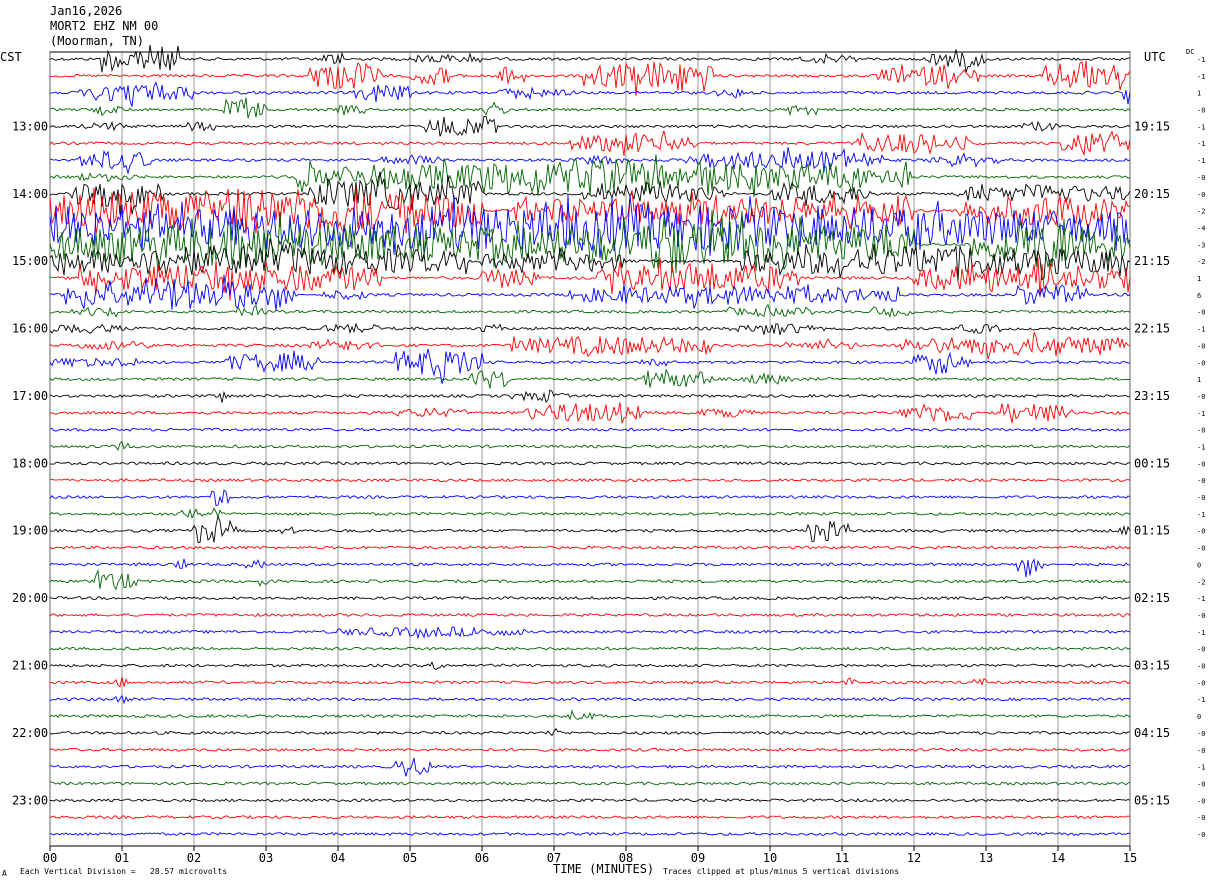  What do you see at coordinates (104, 26) in the screenshot?
I see `station-code: MORT2 EHZ NM 00` at bounding box center [104, 26].